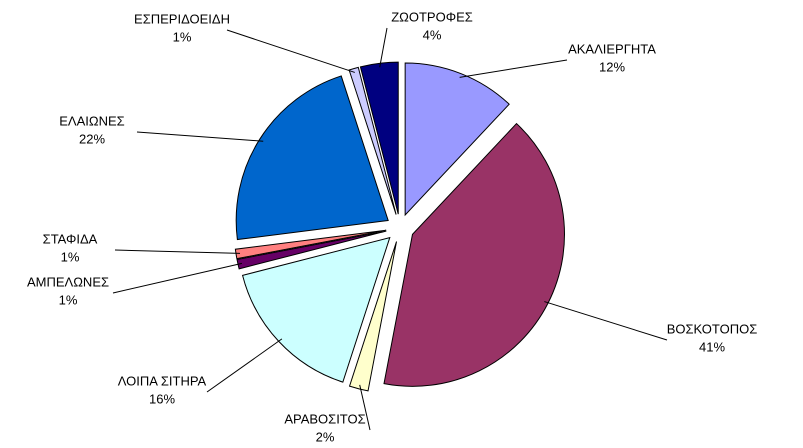 Image resolution: width=803 pixels, height=448 pixels. Describe the element at coordinates (70, 238) in the screenshot. I see `slice-label: ΣΤΑΦΙΔΑ` at that location.